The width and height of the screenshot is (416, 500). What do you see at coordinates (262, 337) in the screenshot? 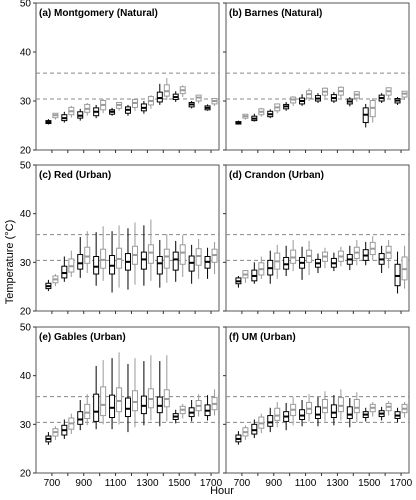
I see `panel-title: (f) UM (Urban)` at bounding box center [262, 337].